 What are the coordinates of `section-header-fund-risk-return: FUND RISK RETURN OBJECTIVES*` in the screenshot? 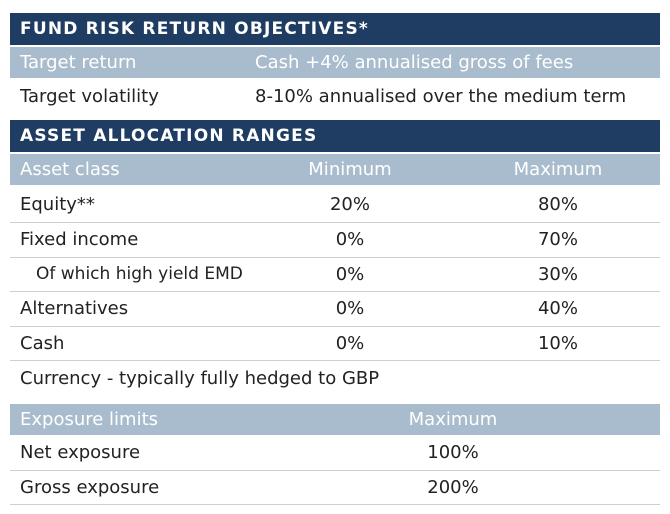 It's located at (335, 29).